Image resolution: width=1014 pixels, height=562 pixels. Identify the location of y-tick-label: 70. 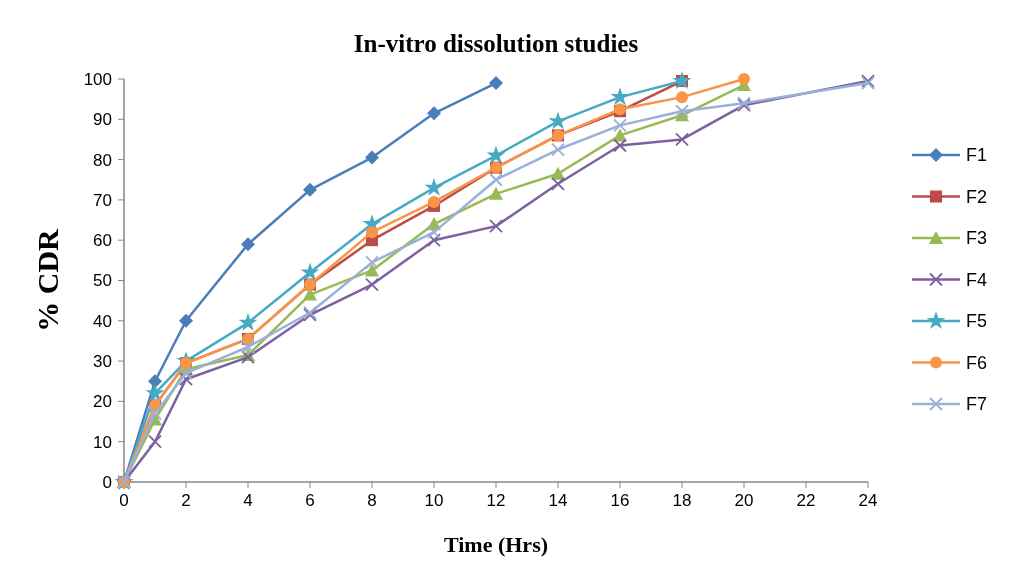
(102, 200).